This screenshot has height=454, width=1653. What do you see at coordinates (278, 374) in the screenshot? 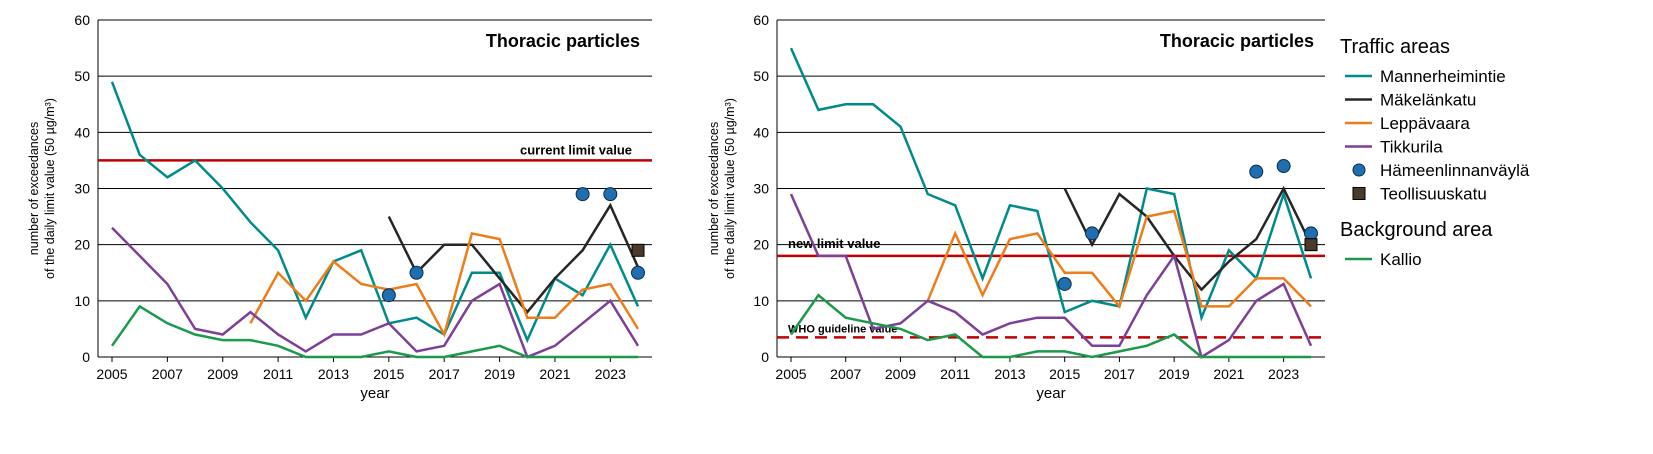
I see `panel1-x-tick-label: 2011` at bounding box center [278, 374].